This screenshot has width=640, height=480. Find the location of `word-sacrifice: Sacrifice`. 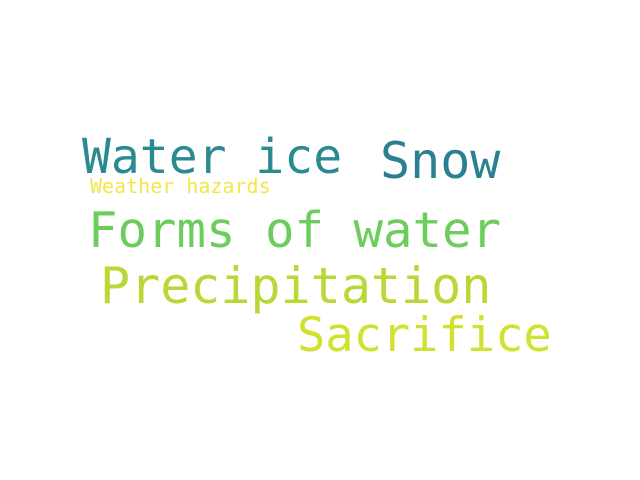

word-sacrifice: Sacrifice is located at coordinates (424, 335).